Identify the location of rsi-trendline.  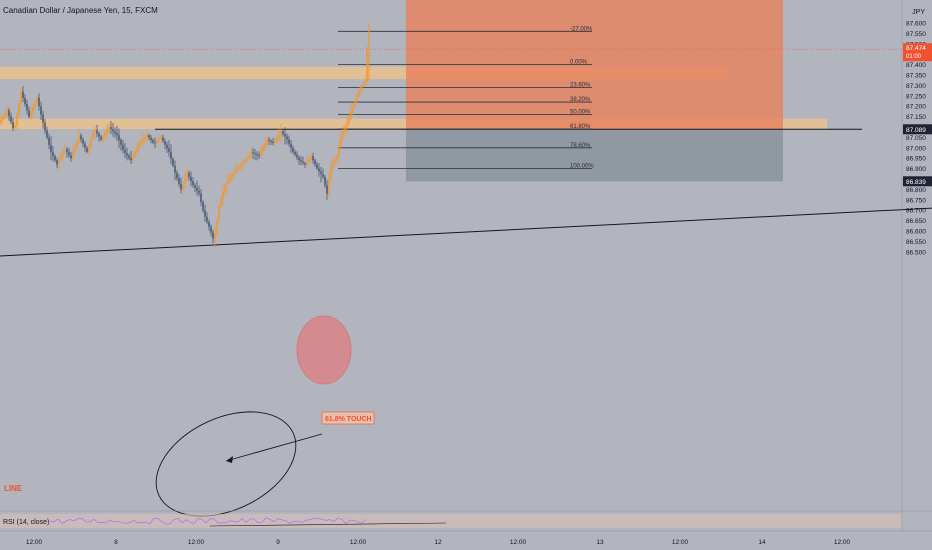
(328, 524).